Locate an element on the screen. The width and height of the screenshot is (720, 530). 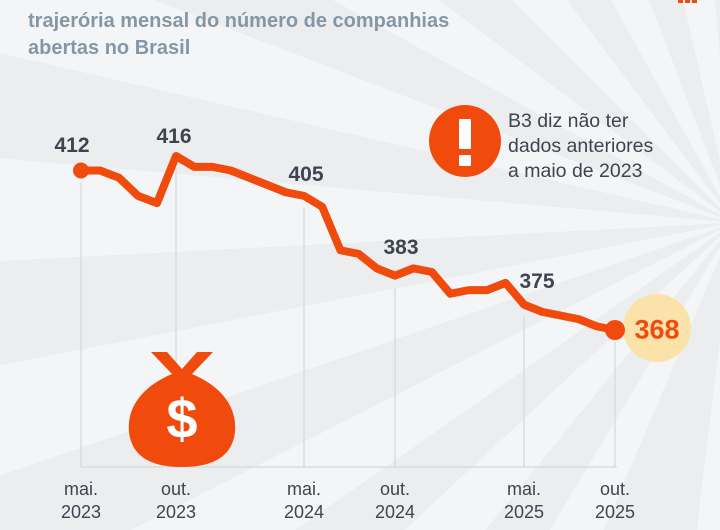
x-tick-label: out. 2025 is located at coordinates (615, 501).